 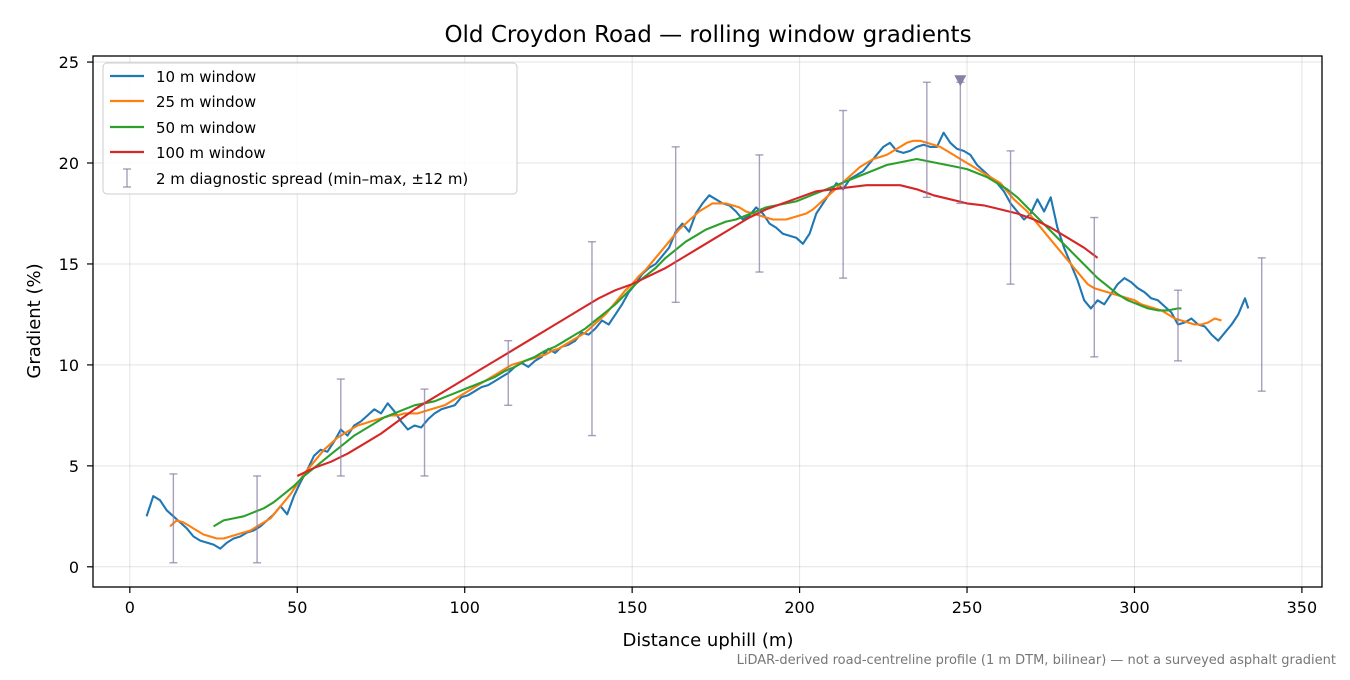 I want to click on x-tick-label-150: 150, so click(x=632, y=607).